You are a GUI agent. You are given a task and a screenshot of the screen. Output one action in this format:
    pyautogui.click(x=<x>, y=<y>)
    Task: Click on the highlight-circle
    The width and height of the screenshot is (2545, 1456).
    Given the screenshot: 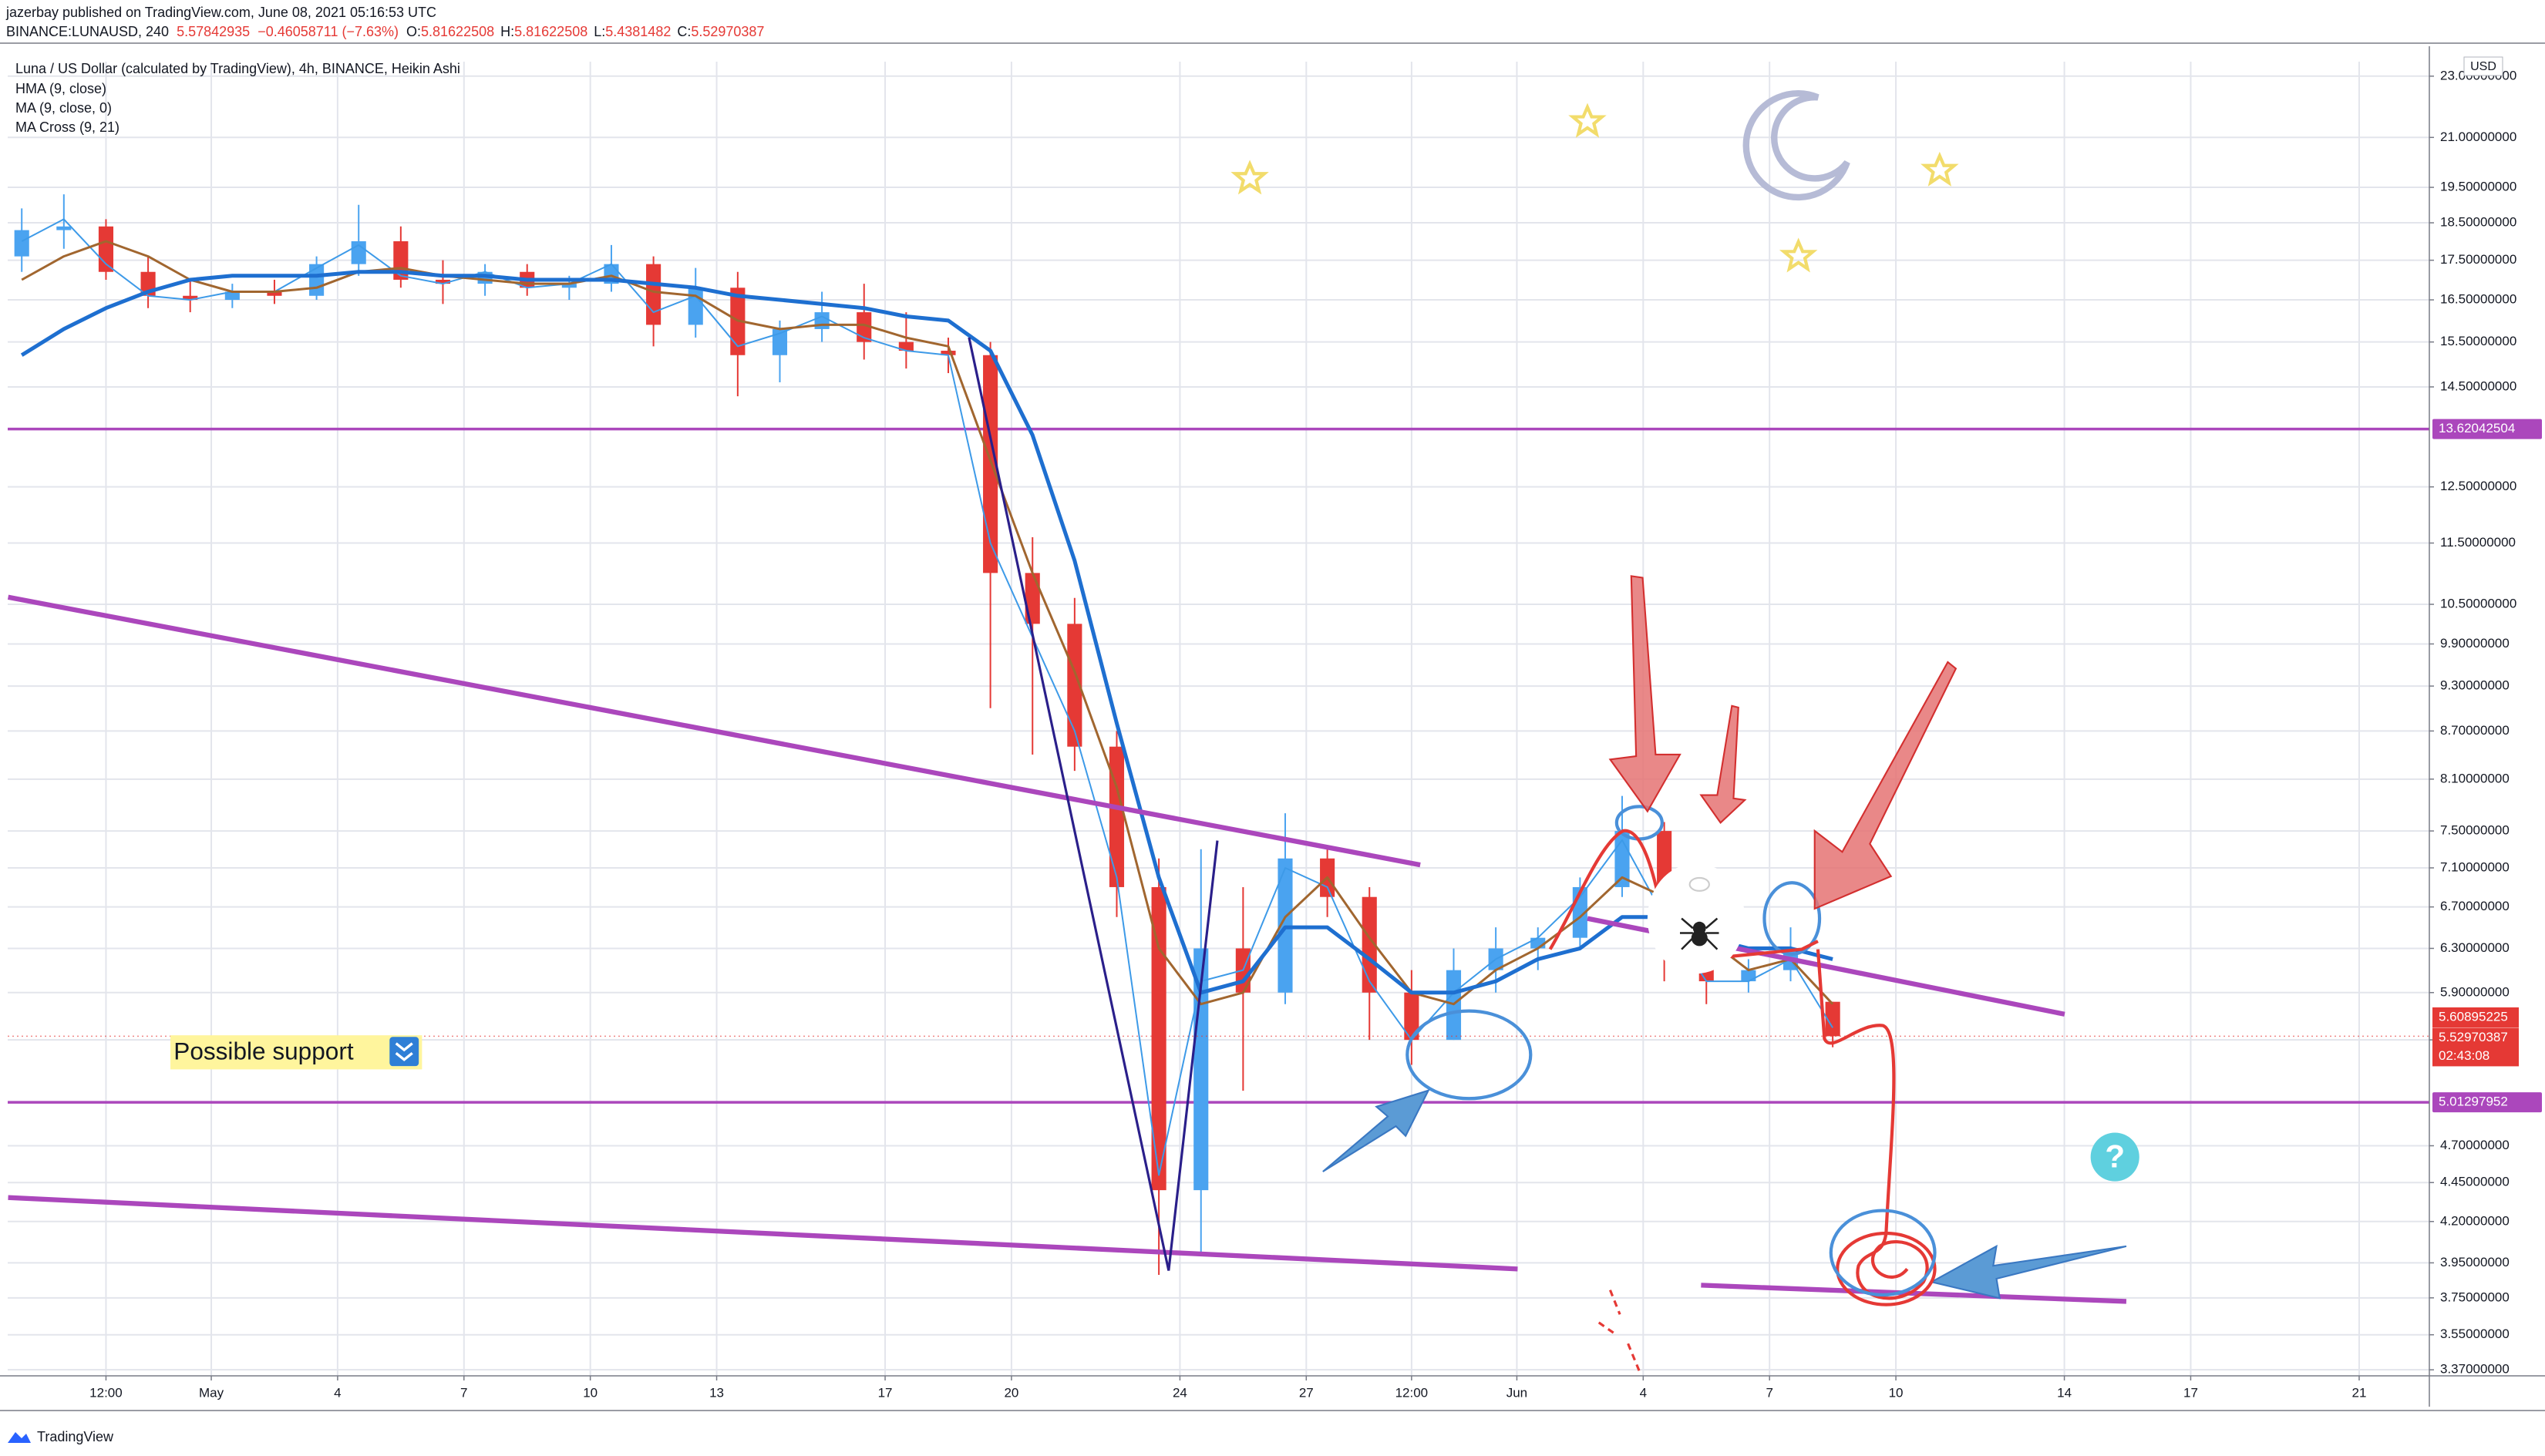 What is the action you would take?
    pyautogui.click(x=1883, y=1253)
    